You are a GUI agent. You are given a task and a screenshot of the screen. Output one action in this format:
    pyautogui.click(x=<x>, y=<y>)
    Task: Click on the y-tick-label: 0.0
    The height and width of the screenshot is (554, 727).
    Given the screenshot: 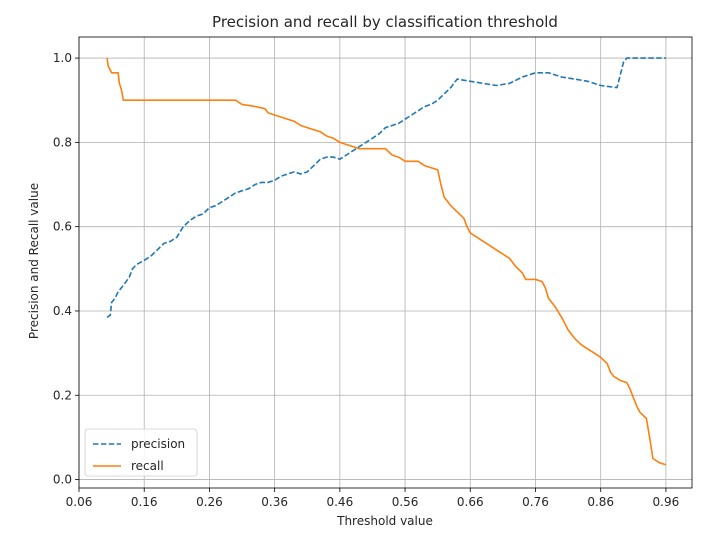 What is the action you would take?
    pyautogui.click(x=62, y=480)
    